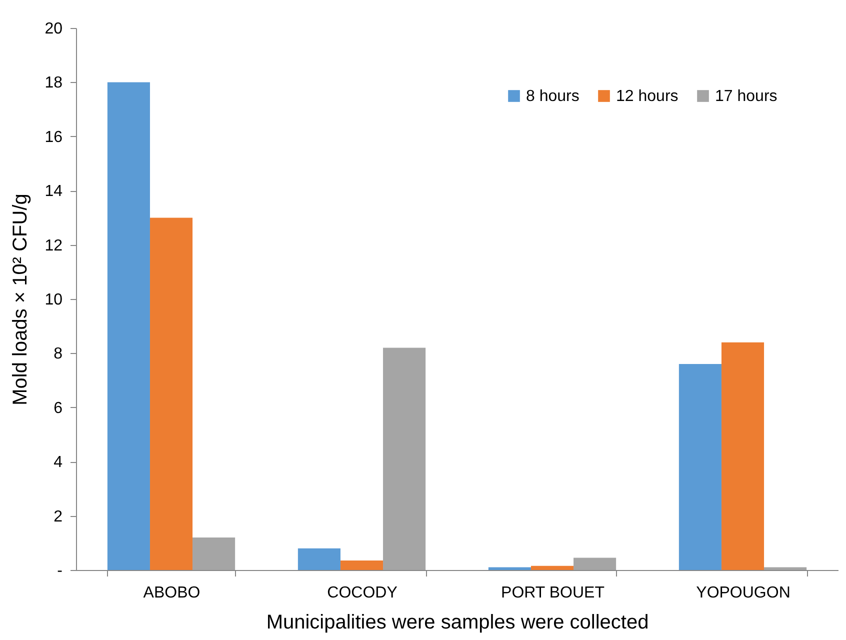  Describe the element at coordinates (746, 96) in the screenshot. I see `legend-label: 17 hours` at that location.